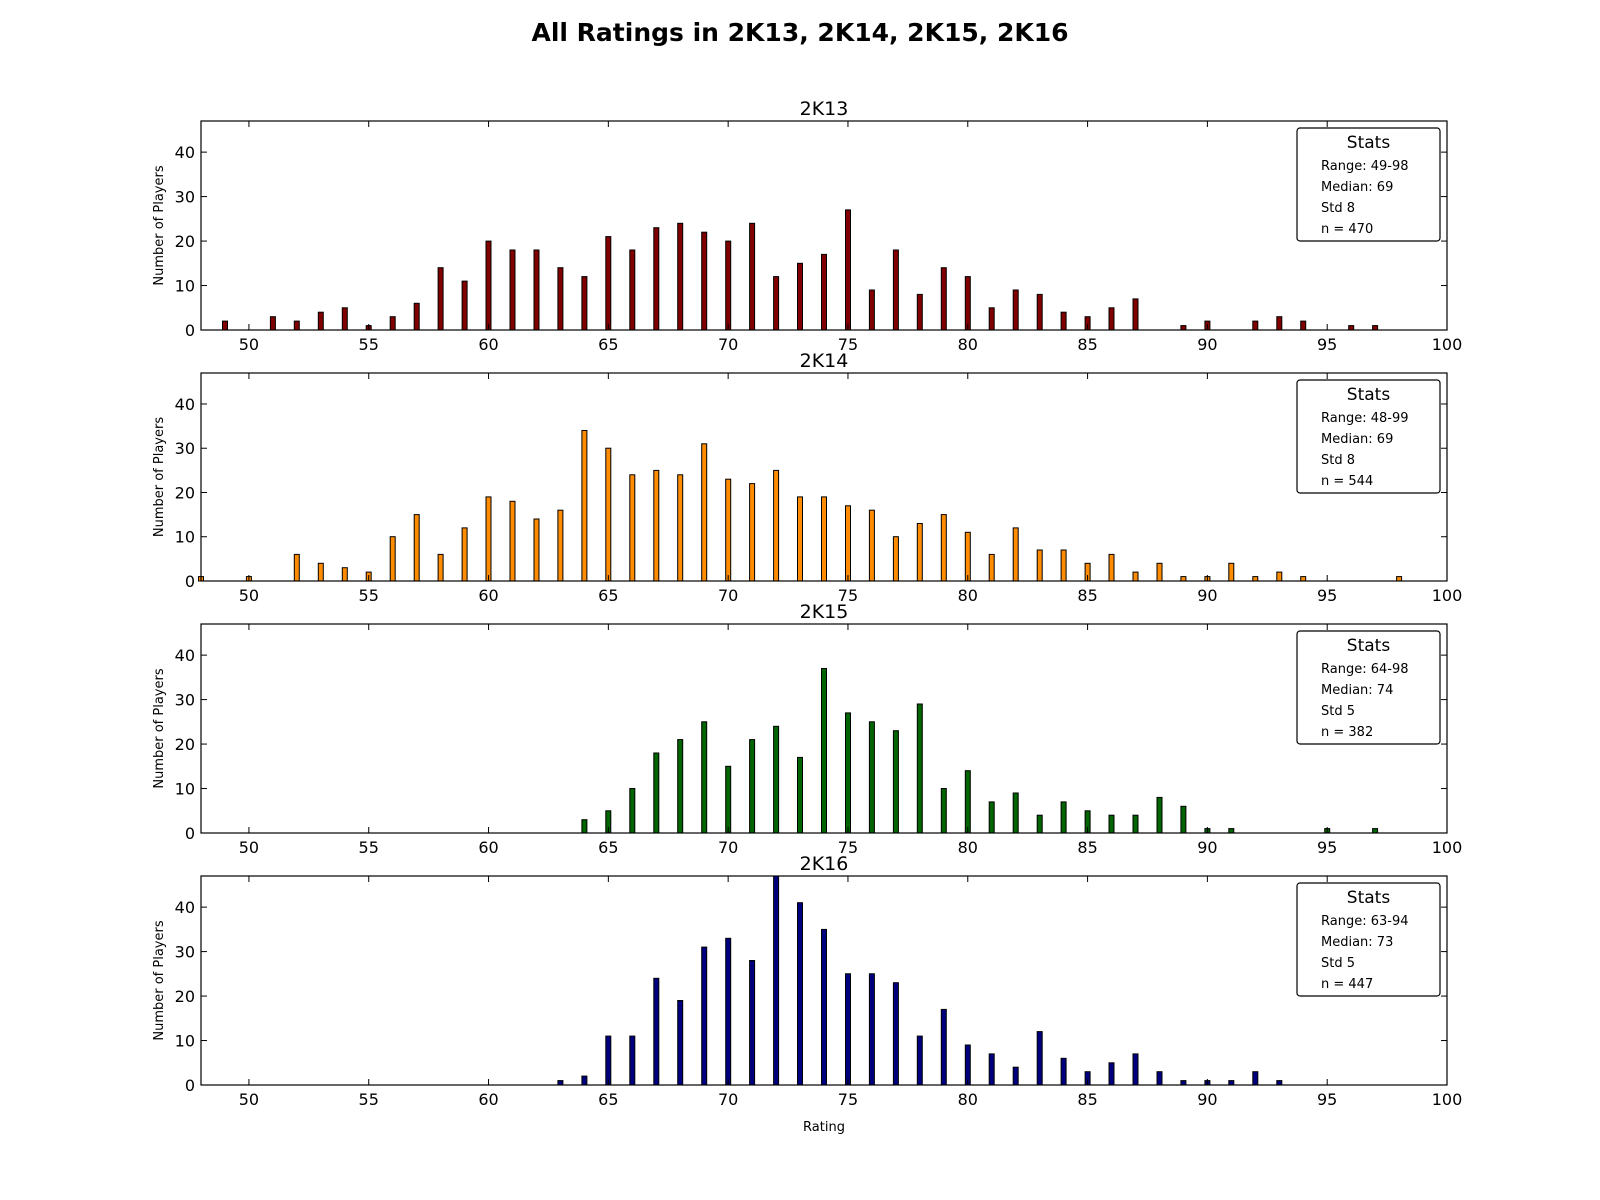 This screenshot has height=1200, width=1600. I want to click on stats-line: n = 447, so click(1347, 984).